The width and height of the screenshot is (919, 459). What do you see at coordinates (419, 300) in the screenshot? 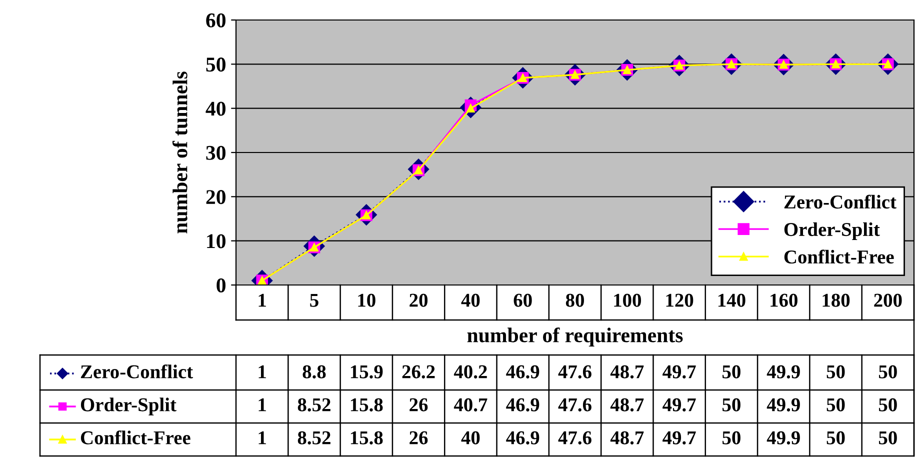
I see `x-tick-label: 20` at bounding box center [419, 300].